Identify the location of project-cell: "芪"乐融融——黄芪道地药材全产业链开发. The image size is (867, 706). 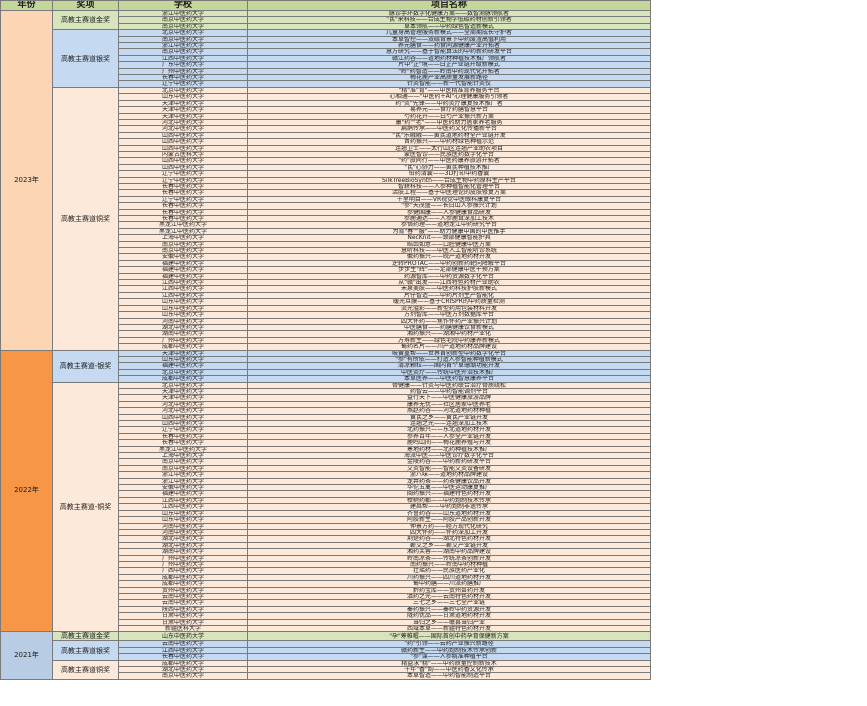
(449, 135).